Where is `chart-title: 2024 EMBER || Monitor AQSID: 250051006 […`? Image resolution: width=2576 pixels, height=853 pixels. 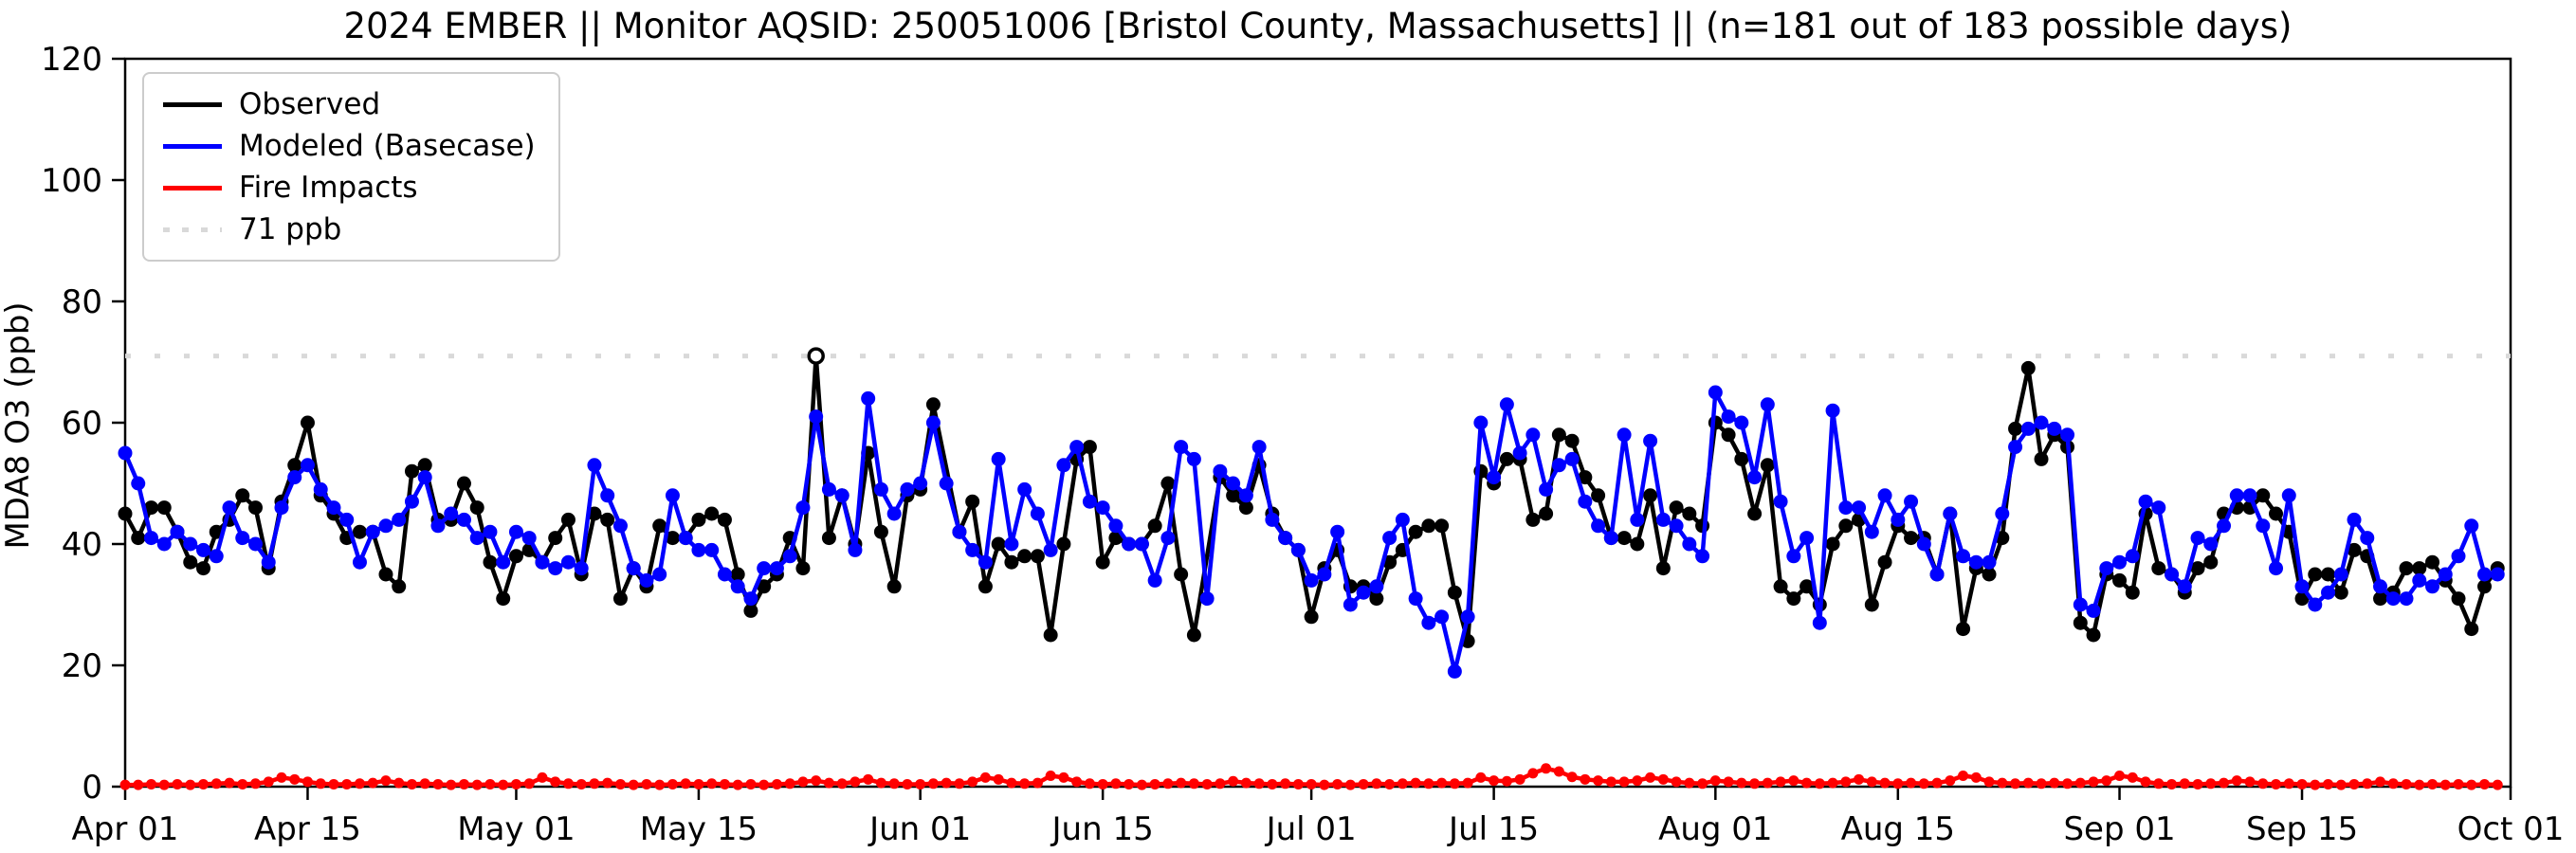 chart-title: 2024 EMBER || Monitor AQSID: 250051006 [… is located at coordinates (1318, 26).